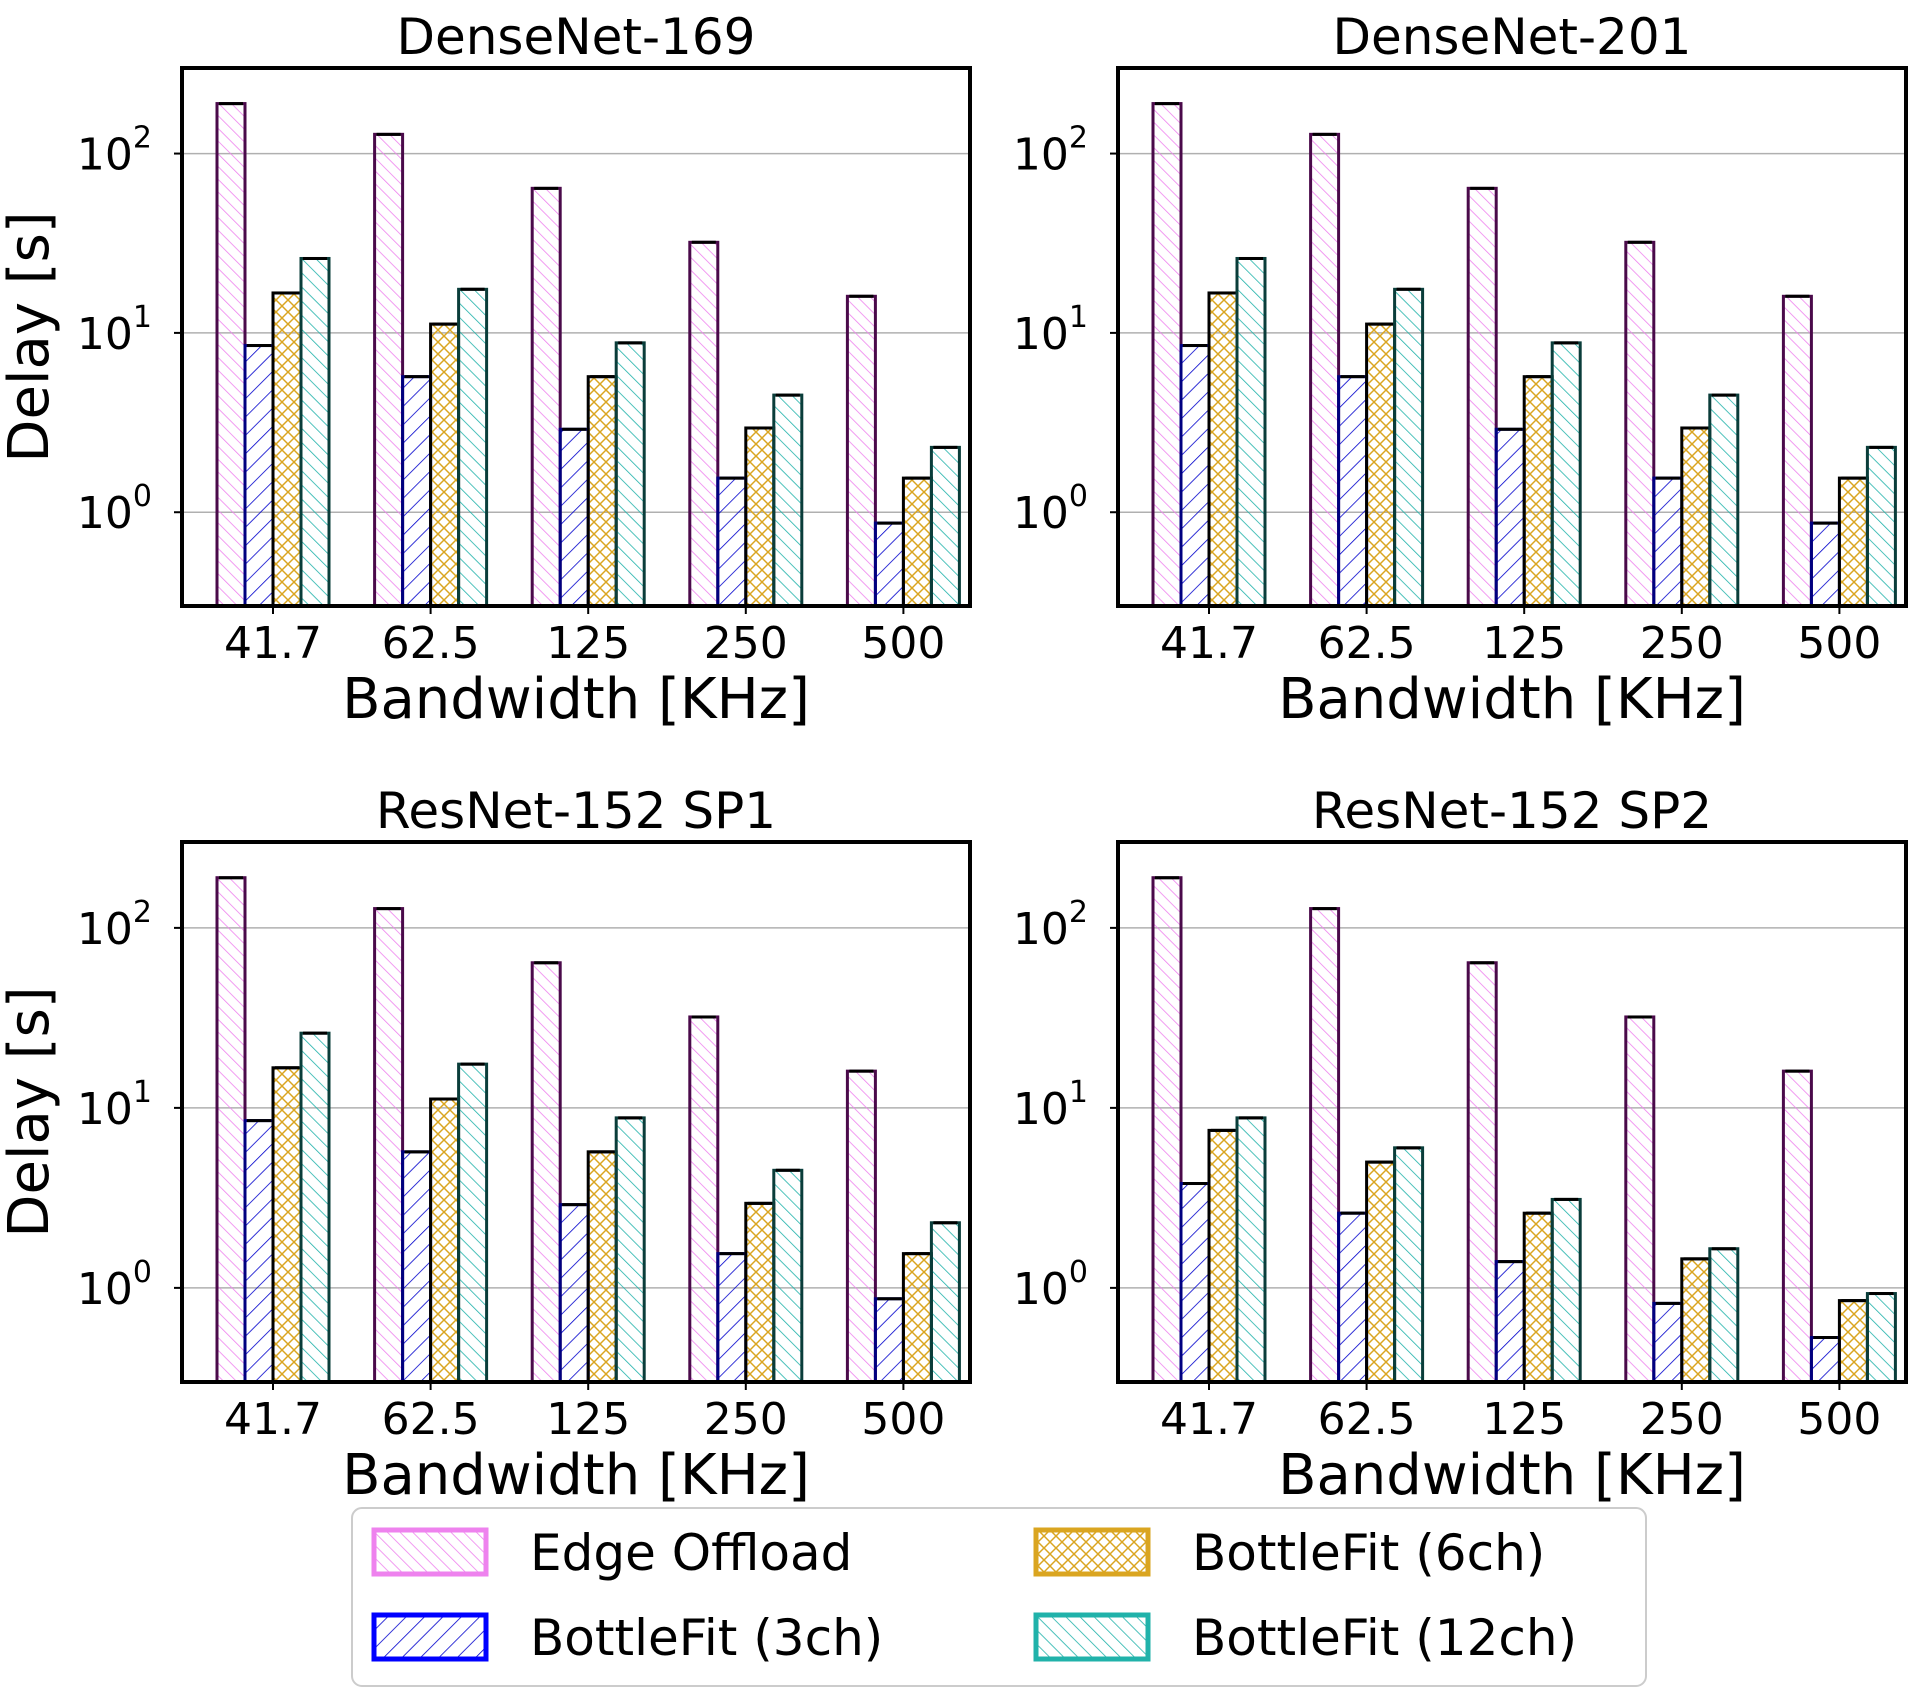  What do you see at coordinates (706, 1638) in the screenshot?
I see `legend-label: BottleFit (3ch)` at bounding box center [706, 1638].